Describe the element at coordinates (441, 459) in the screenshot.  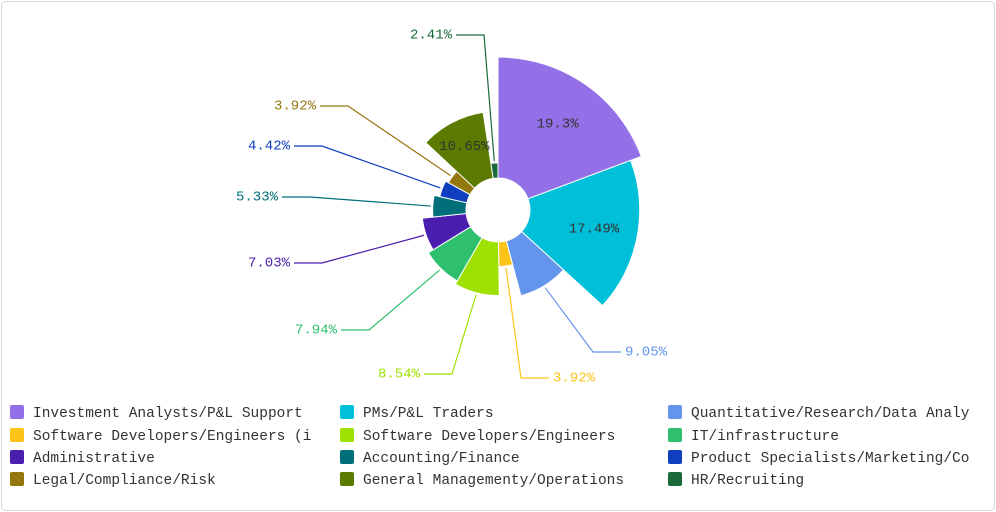
I see `legend-label: Accounting/Finance` at that location.